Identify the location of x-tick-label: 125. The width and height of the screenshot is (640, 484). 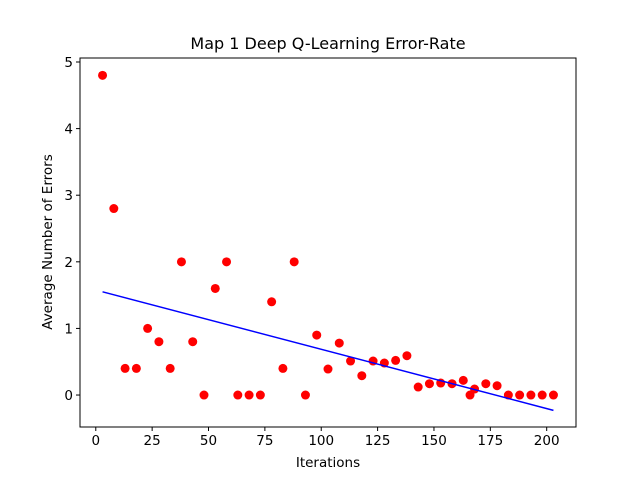
(378, 441).